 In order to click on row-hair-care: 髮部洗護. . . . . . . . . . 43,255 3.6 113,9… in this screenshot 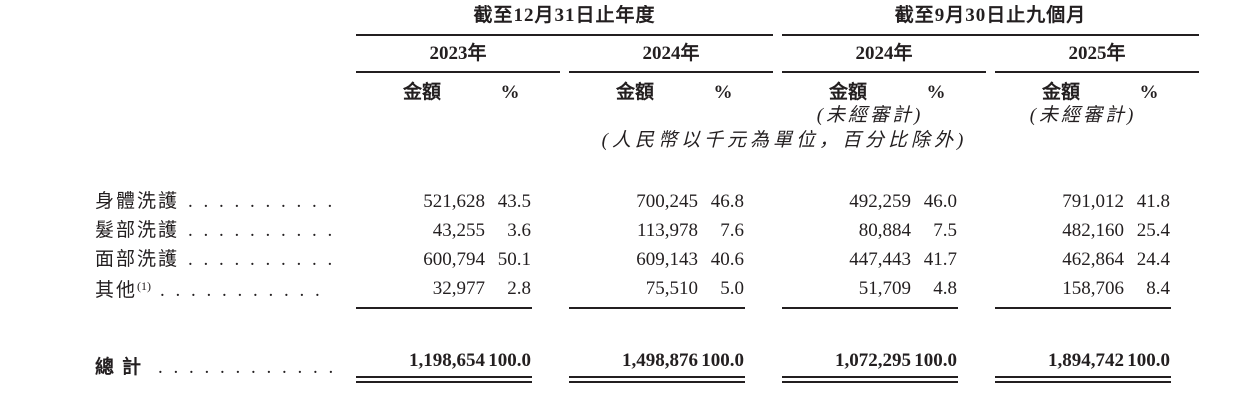, I will do `click(599, 227)`.